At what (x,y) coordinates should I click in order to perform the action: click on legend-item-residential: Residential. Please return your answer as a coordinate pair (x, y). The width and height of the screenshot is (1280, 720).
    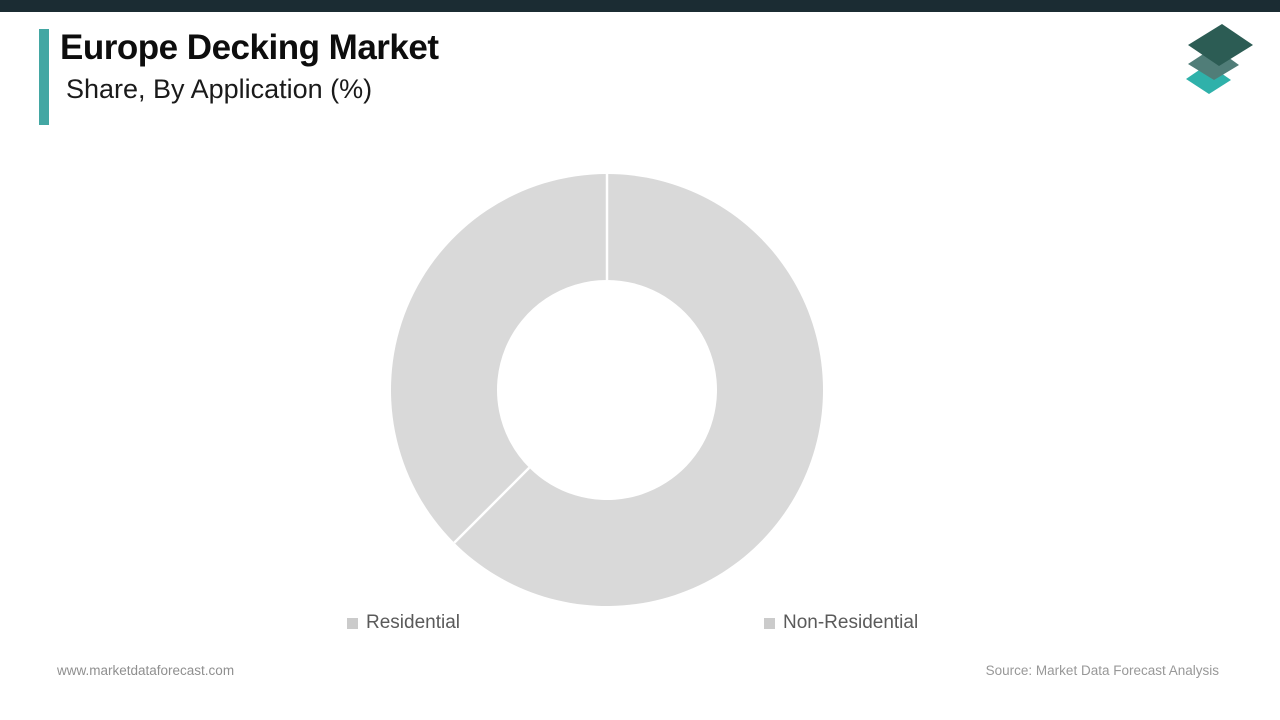
    Looking at the image, I should click on (403, 623).